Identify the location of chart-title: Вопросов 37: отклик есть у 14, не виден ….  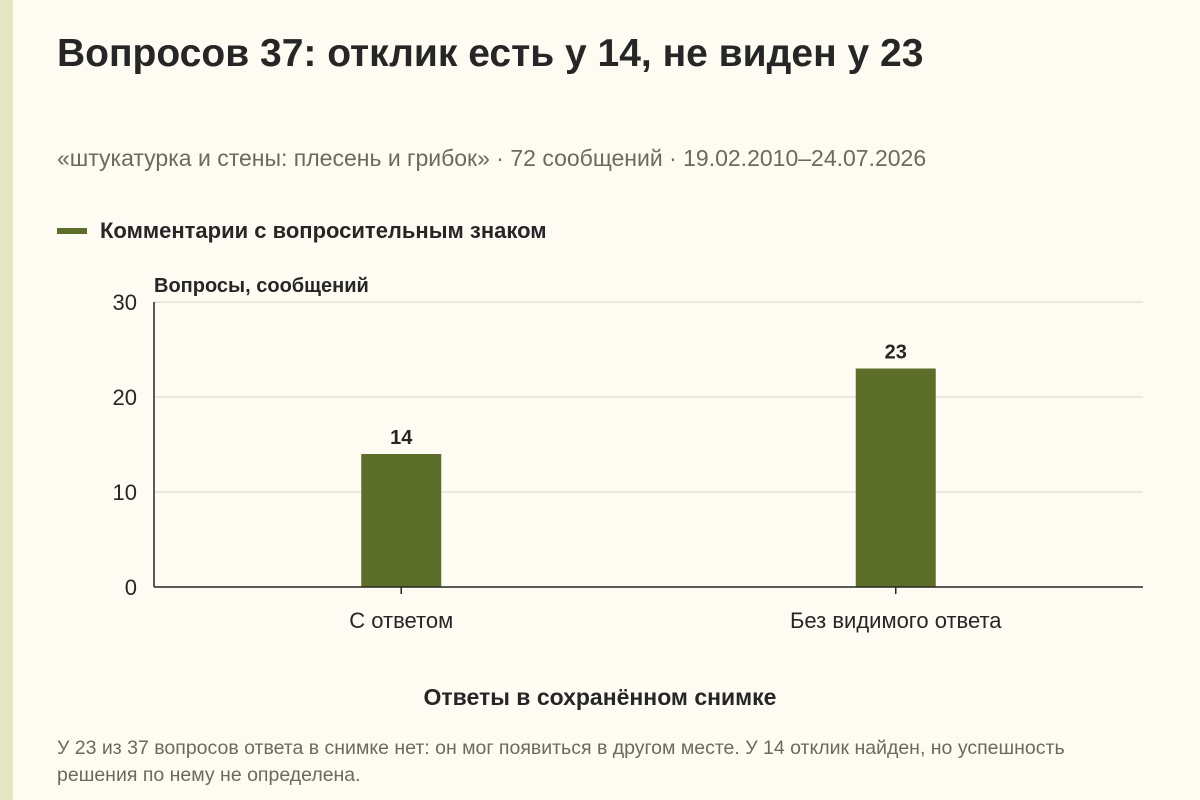
(490, 53).